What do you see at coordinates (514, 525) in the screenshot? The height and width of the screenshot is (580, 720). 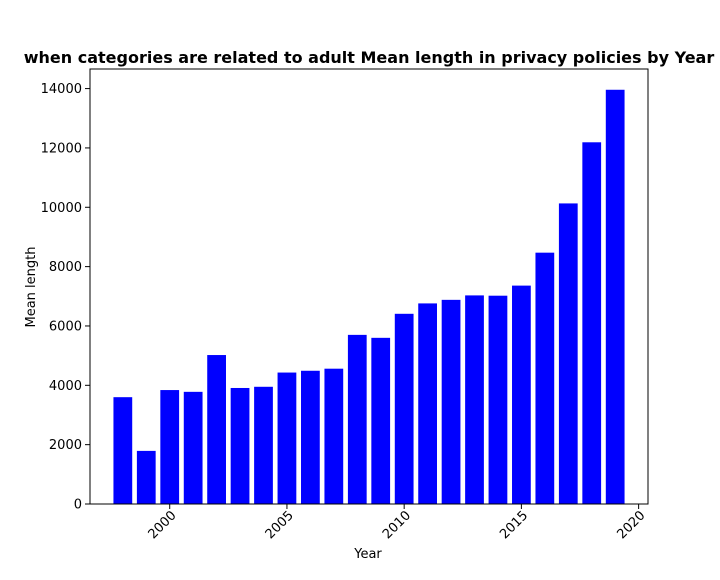 I see `x-tick-label: 2015` at bounding box center [514, 525].